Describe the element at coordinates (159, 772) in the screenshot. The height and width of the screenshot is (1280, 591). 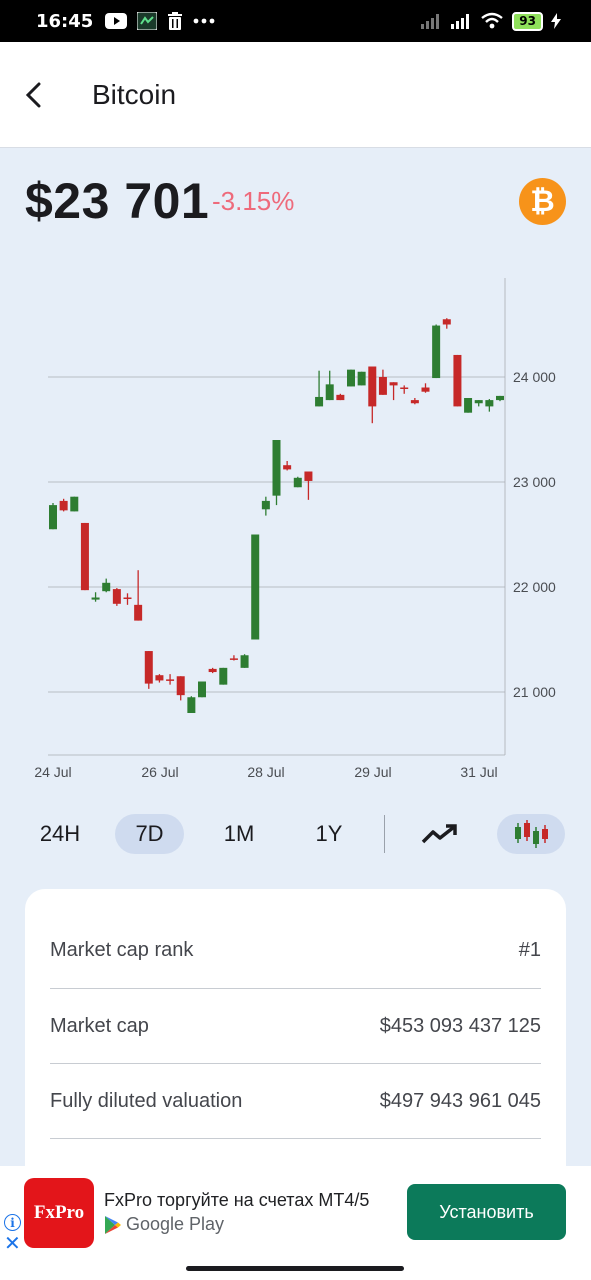
I see `x-tick-label: 26 Jul` at that location.